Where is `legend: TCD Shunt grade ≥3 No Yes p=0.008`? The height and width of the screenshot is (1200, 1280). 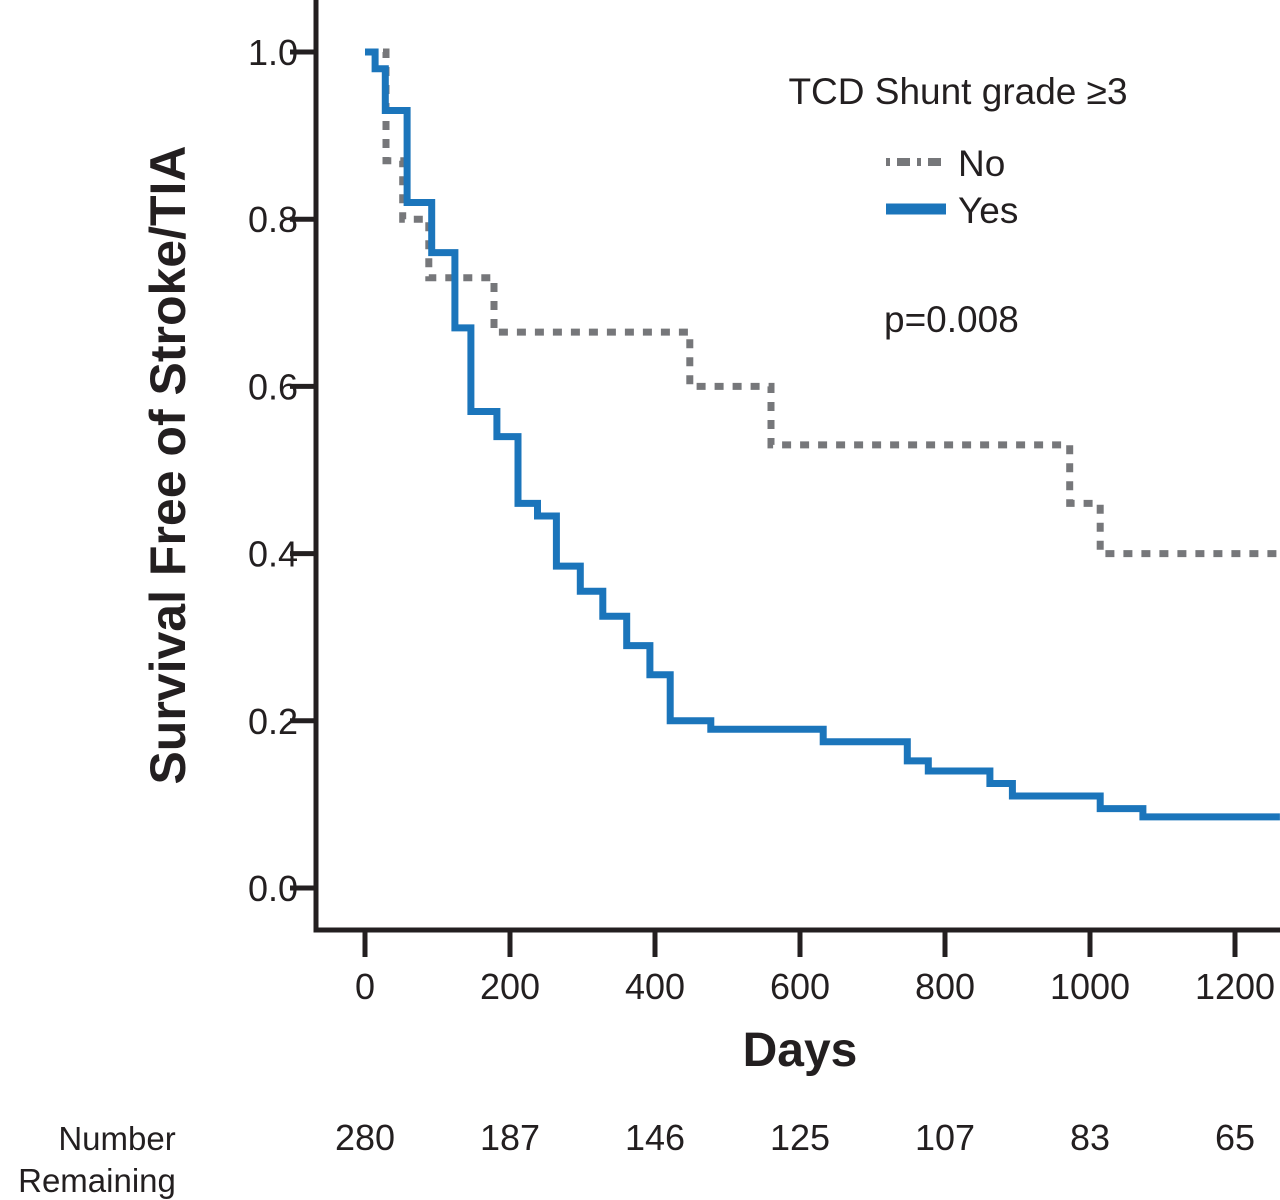
legend: TCD Shunt grade ≥3 No Yes p=0.008 is located at coordinates (957, 205).